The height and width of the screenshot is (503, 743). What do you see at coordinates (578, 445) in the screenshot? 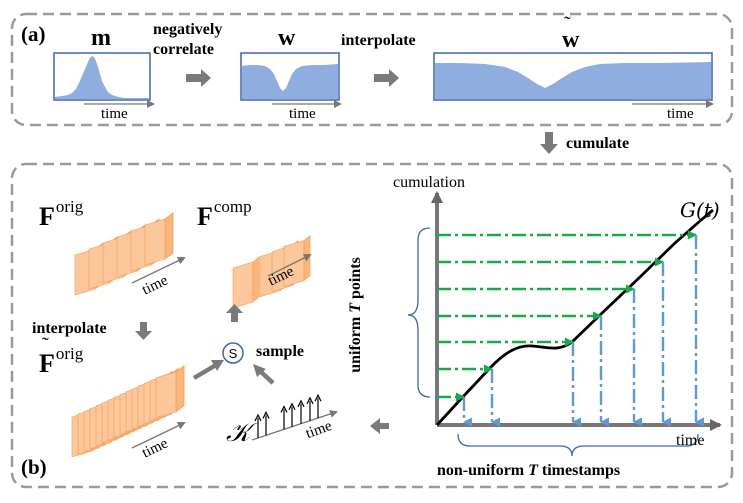
I see `bottom-brace` at bounding box center [578, 445].